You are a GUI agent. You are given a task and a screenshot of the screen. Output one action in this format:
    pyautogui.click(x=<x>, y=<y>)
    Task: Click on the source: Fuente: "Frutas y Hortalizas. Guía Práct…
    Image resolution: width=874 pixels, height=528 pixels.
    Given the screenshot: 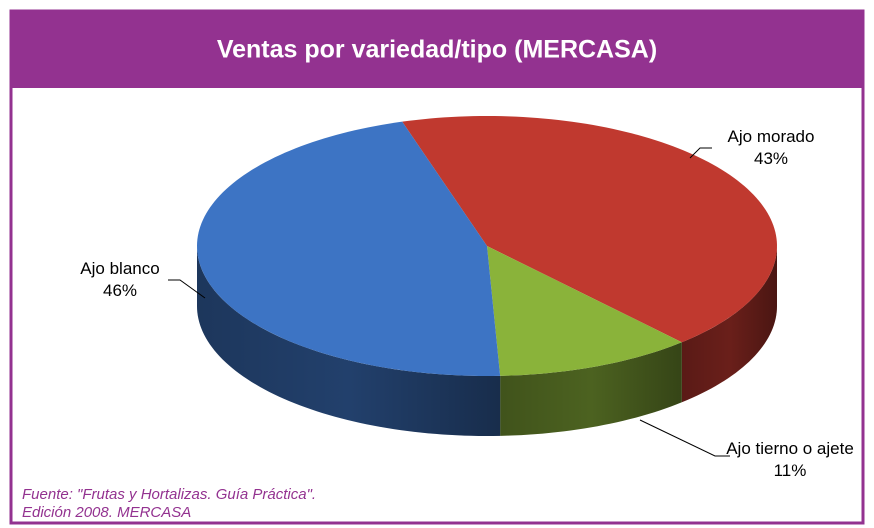 What is the action you would take?
    pyautogui.click(x=169, y=504)
    